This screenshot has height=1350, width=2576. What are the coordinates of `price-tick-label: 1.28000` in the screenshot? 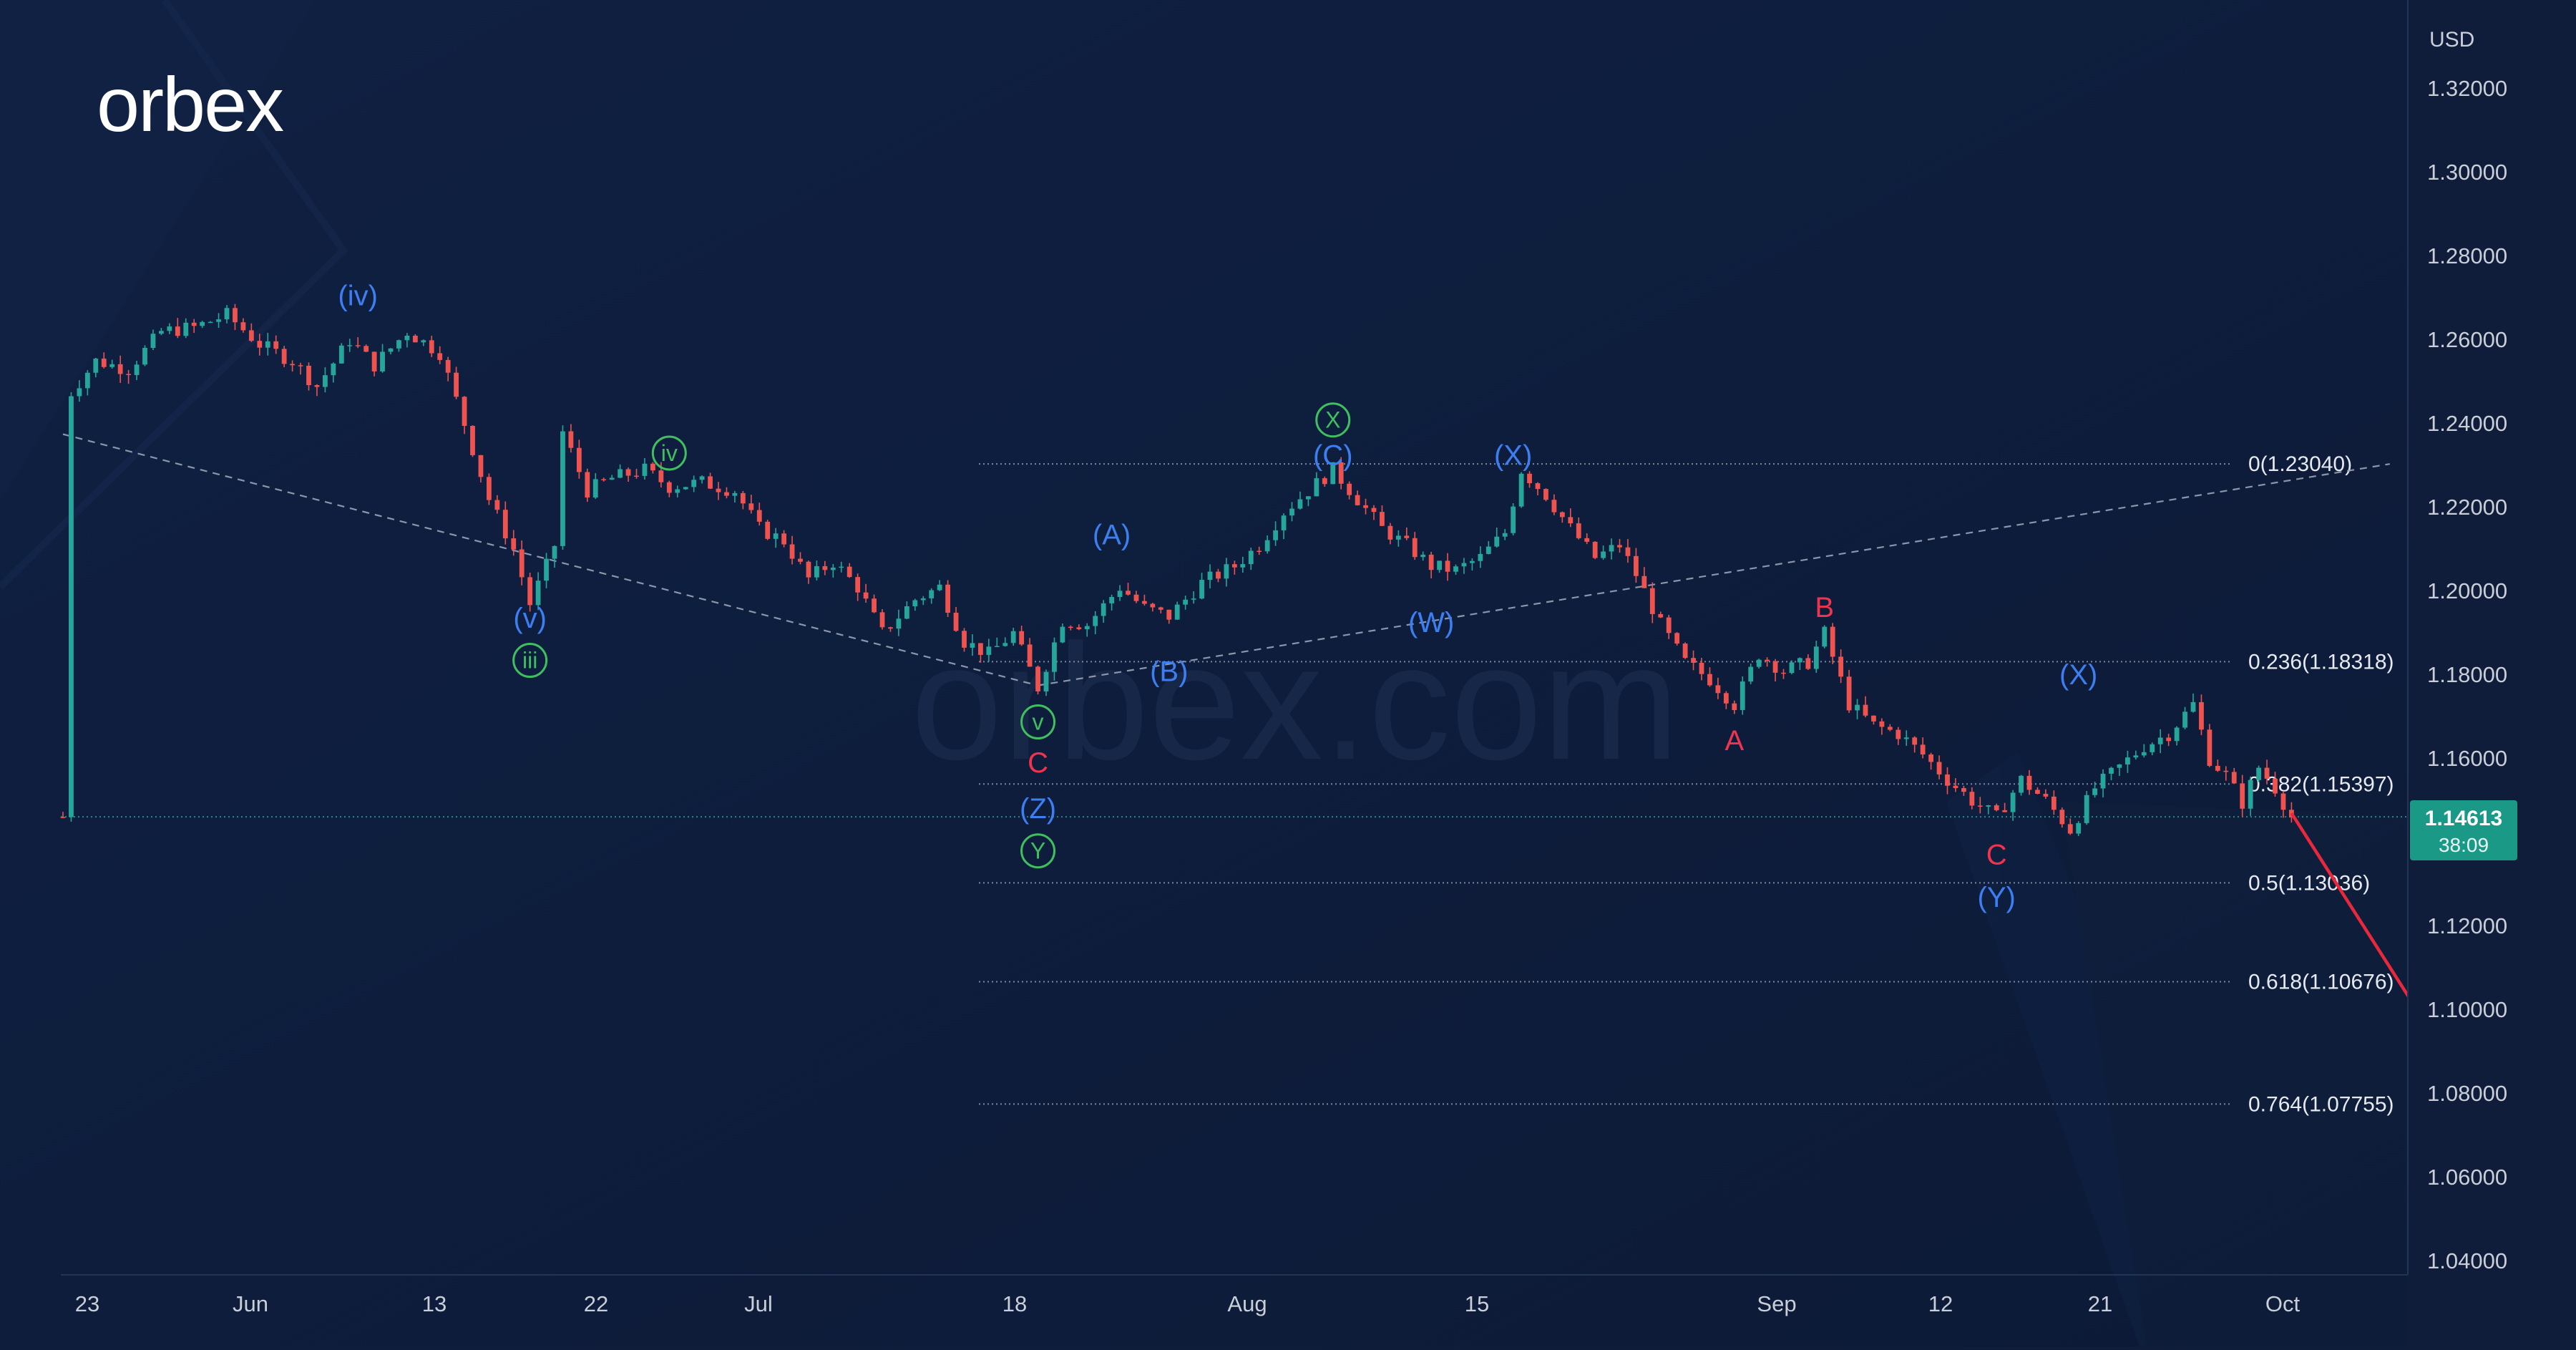 It's located at (2467, 255).